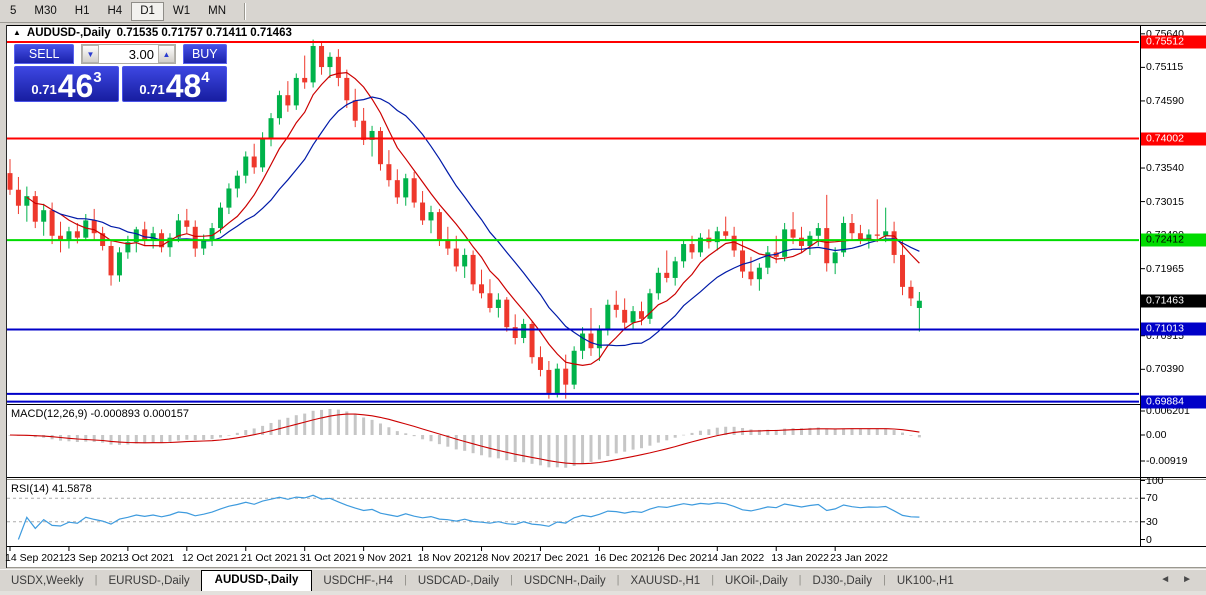 The height and width of the screenshot is (595, 1206). Describe the element at coordinates (204, 54) in the screenshot. I see `buy-button: BUY` at that location.